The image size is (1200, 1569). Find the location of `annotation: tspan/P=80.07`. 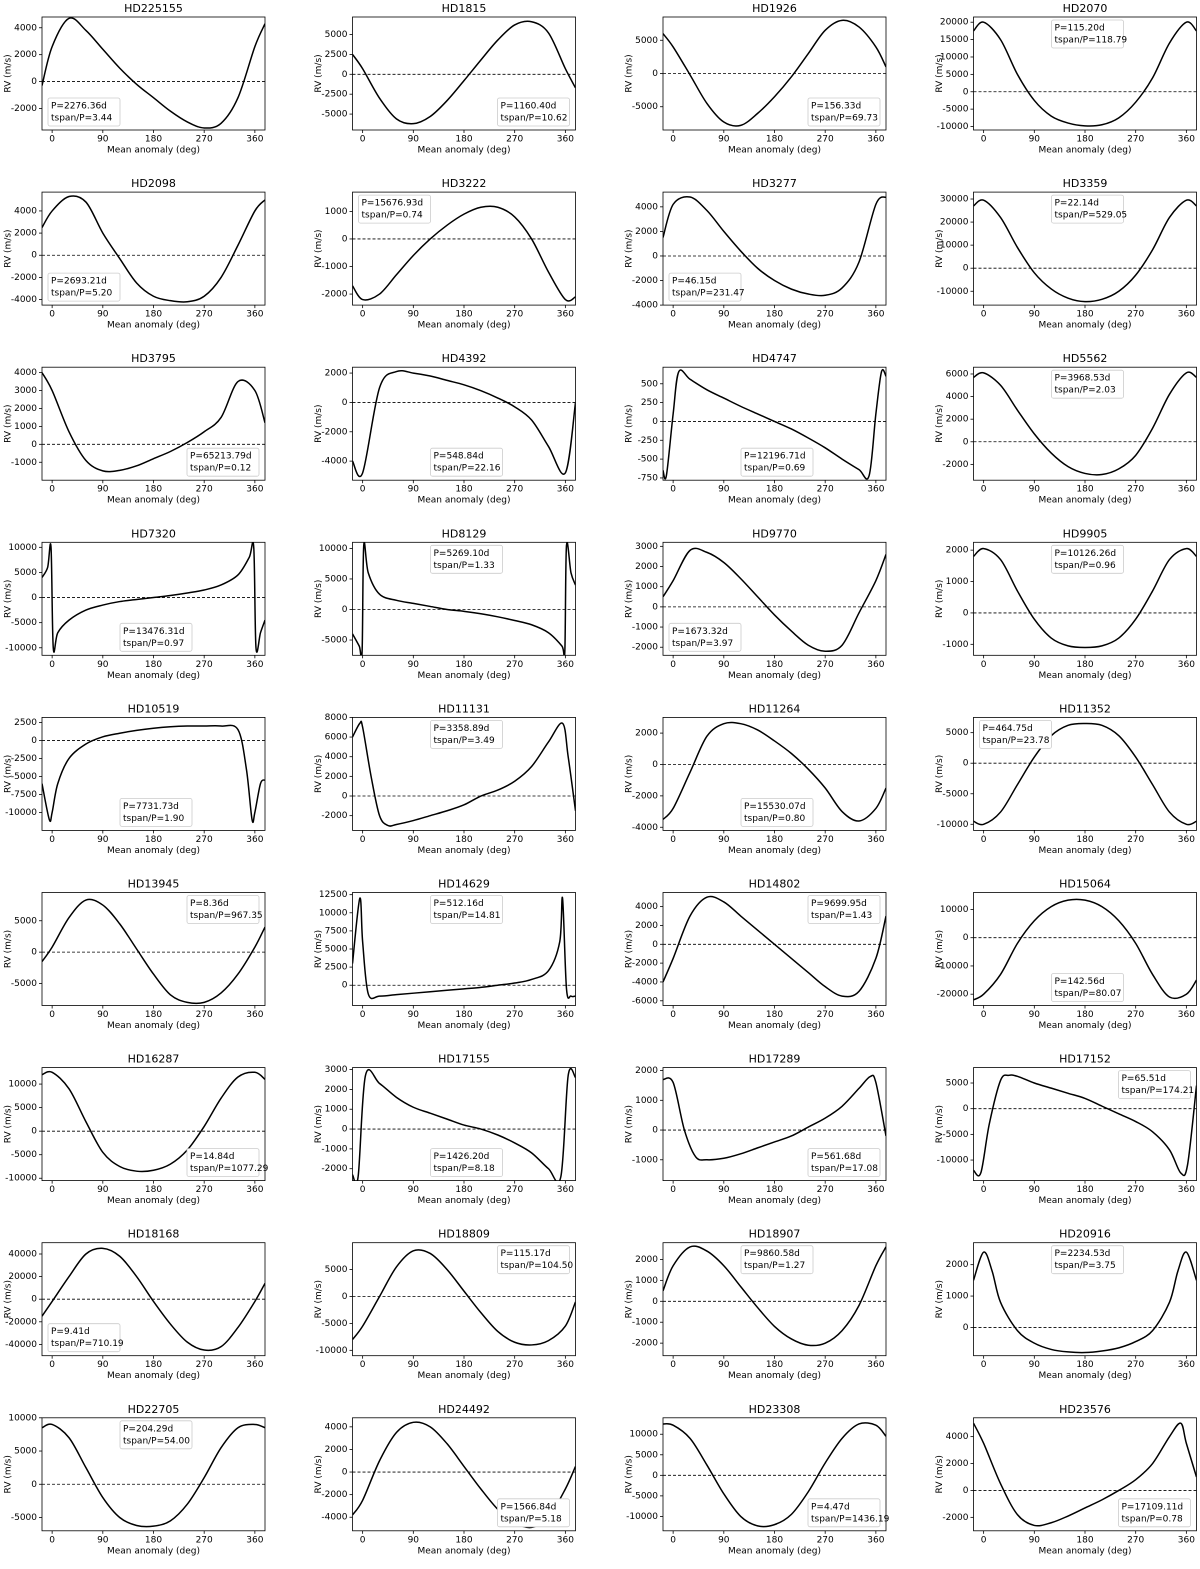

annotation: tspan/P=80.07 is located at coordinates (1088, 994).